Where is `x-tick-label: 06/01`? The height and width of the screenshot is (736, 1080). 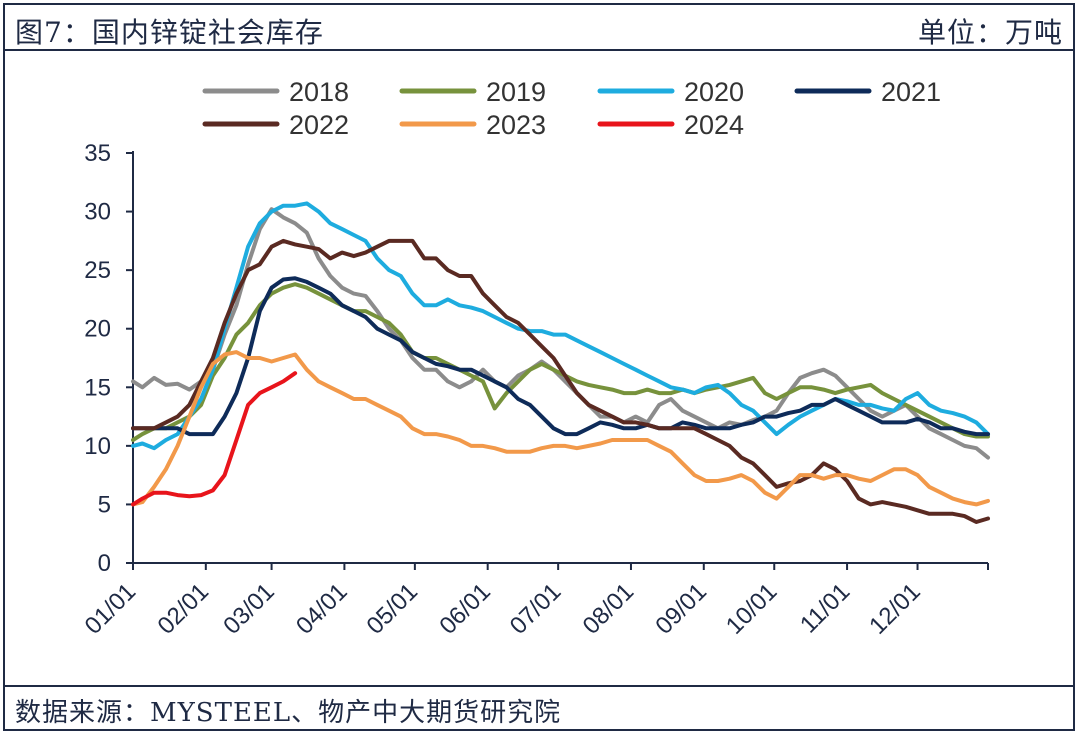 x-tick-label: 06/01 is located at coordinates (465, 609).